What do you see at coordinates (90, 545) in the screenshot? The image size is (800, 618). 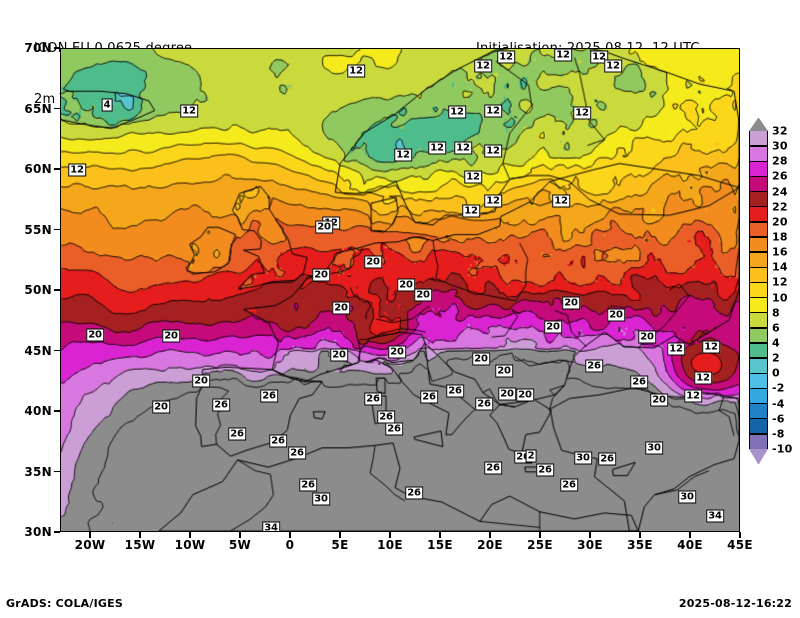 I see `lon-tick-label-20W: 20W` at bounding box center [90, 545].